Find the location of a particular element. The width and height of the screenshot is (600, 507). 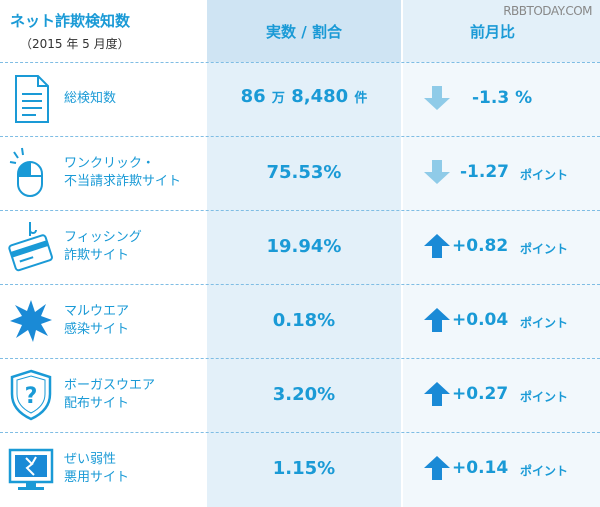

broken-monitor-icon is located at coordinates (31, 469).